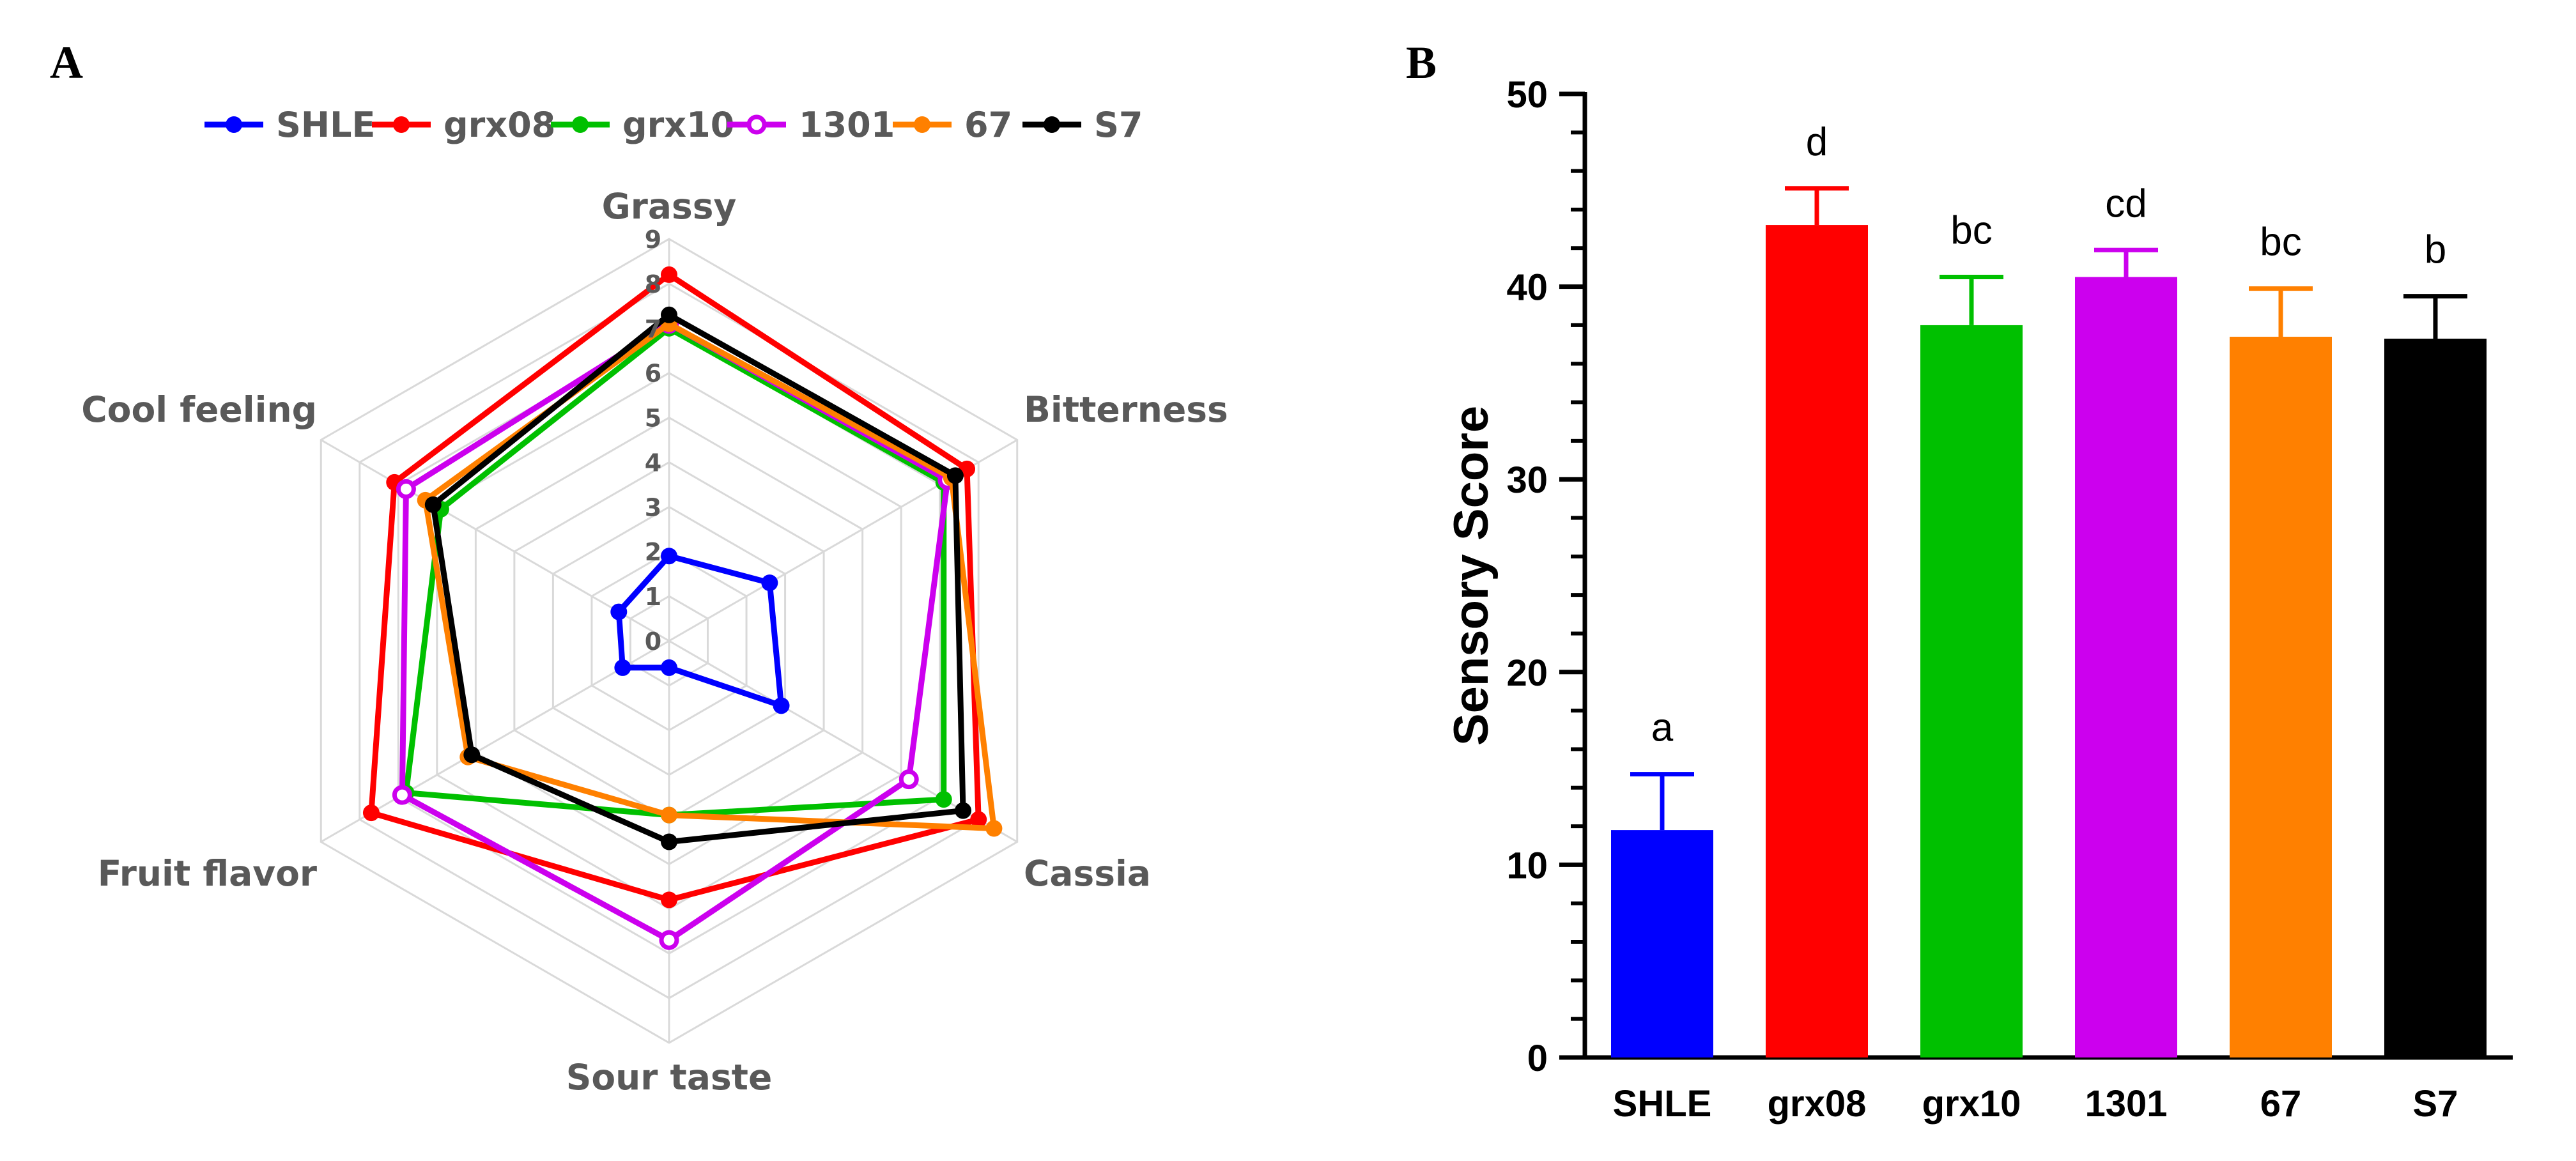  I want to click on legend-label-1301: 1301, so click(847, 125).